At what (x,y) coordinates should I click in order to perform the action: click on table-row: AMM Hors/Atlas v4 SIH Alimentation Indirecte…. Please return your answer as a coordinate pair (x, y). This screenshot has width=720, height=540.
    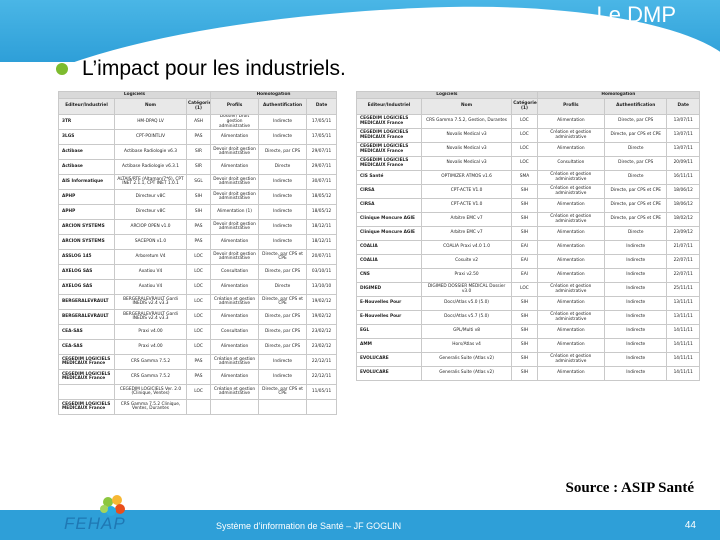
    Looking at the image, I should click on (528, 345).